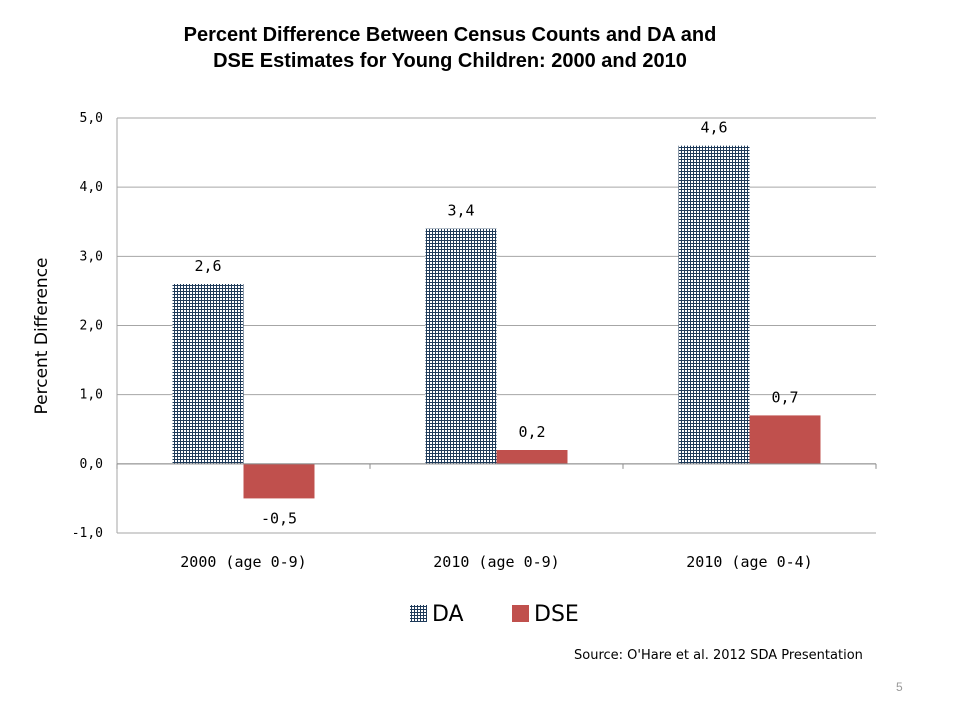  I want to click on x-tick-label: 2010 (age 0-9), so click(496, 562).